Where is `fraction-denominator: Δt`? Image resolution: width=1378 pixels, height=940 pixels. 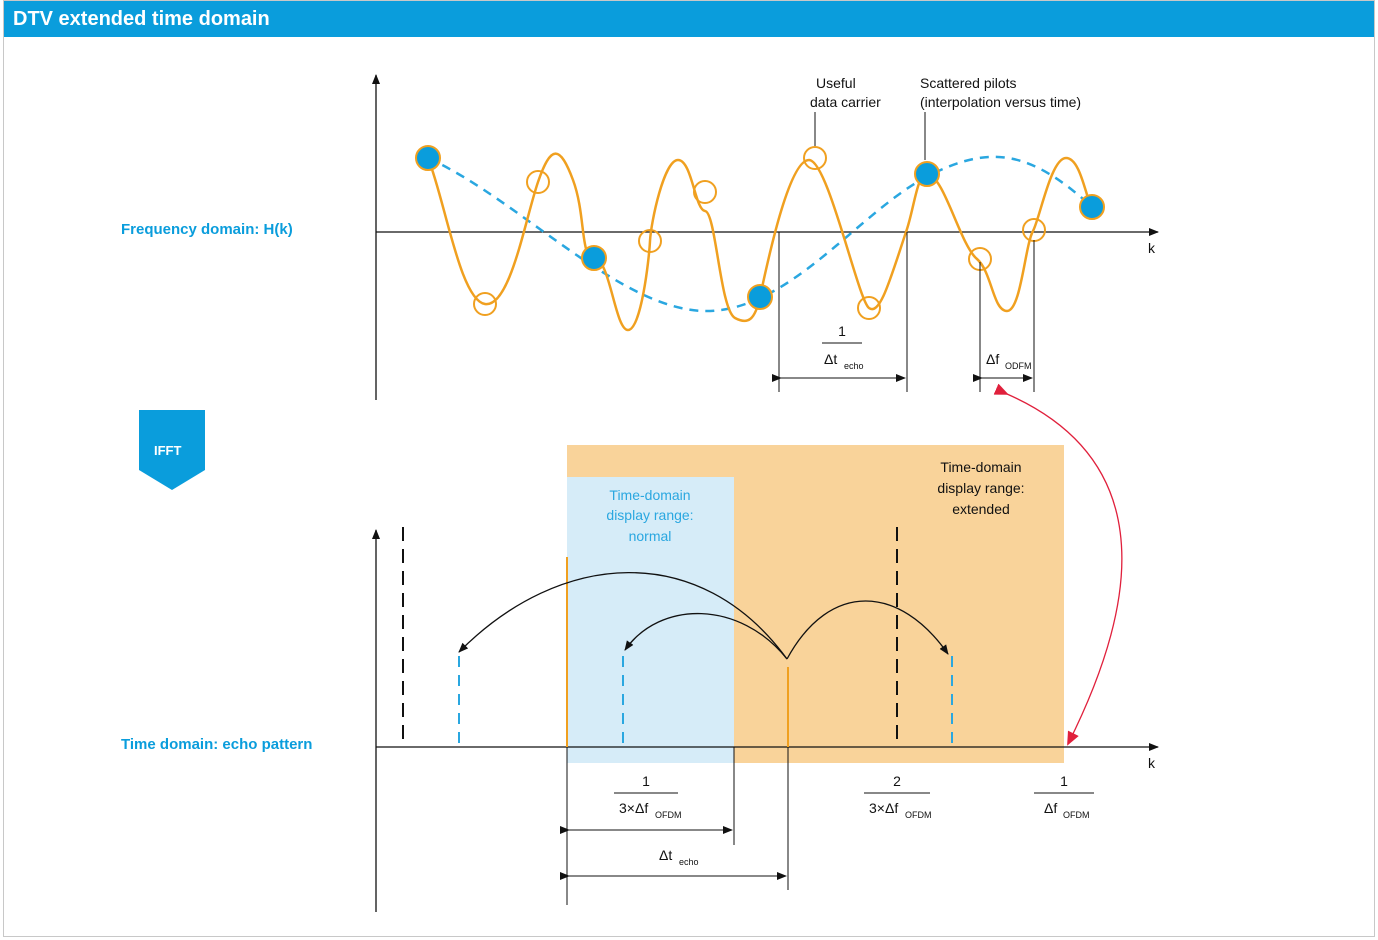 fraction-denominator: Δt is located at coordinates (830, 359).